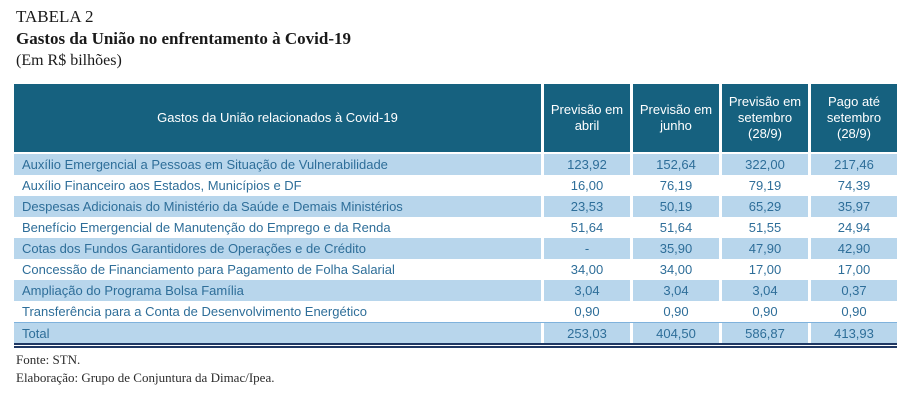  What do you see at coordinates (587, 248) in the screenshot?
I see `row-value: -` at bounding box center [587, 248].